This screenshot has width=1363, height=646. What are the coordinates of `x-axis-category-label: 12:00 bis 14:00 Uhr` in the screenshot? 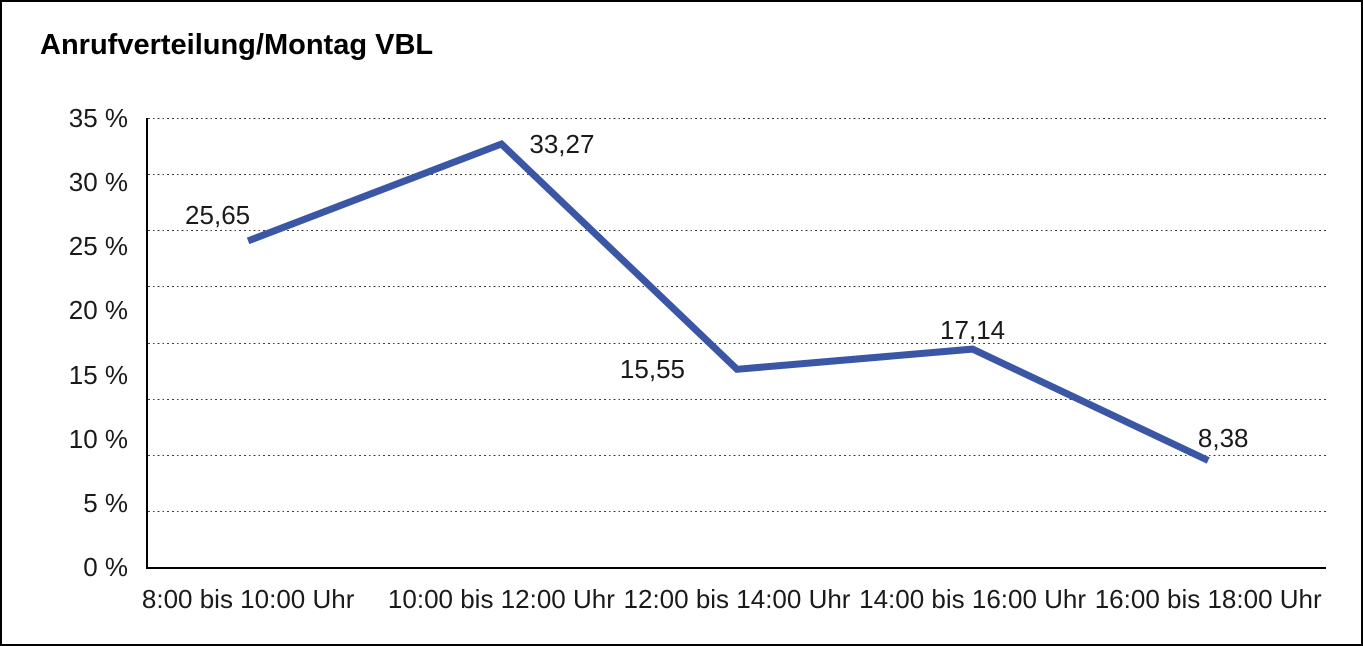 It's located at (737, 599).